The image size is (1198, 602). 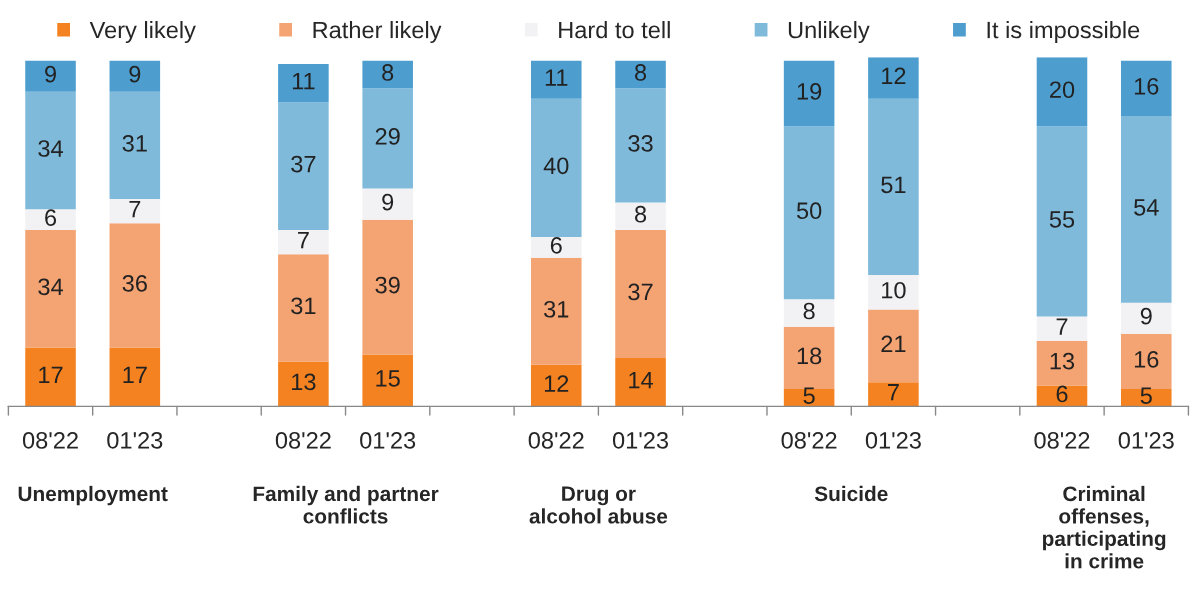 I want to click on data-label: 14, so click(x=641, y=380).